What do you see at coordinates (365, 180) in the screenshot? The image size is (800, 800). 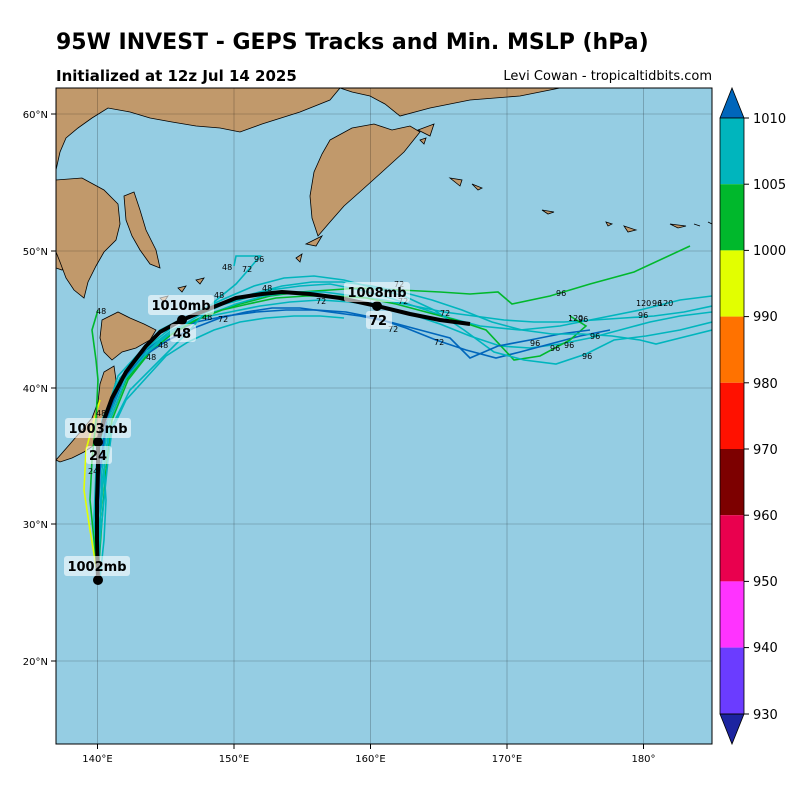 I see `kamchatka` at bounding box center [365, 180].